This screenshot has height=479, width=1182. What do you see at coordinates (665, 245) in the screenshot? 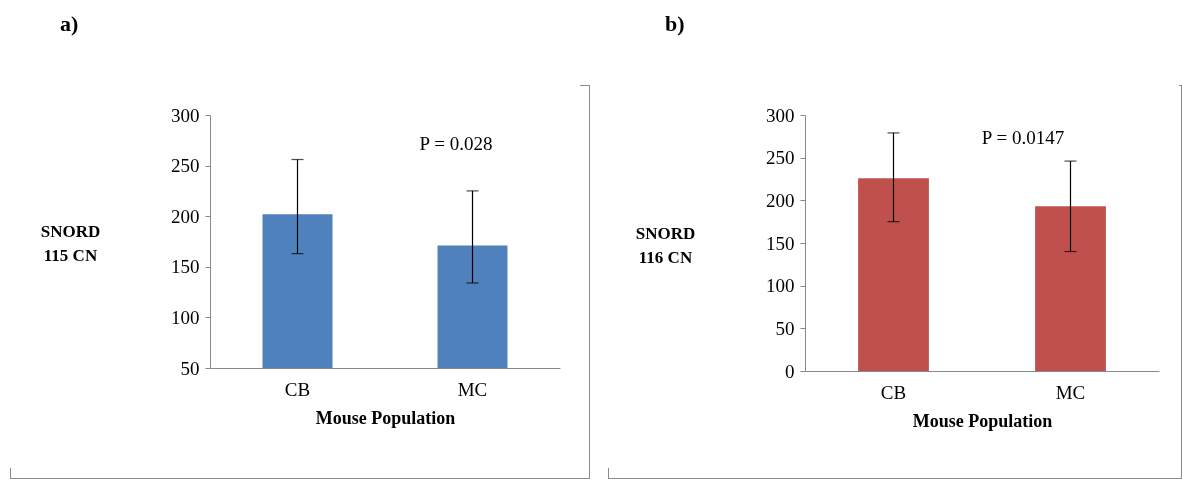
I see `y-axis-title: SNORD 116 CN` at bounding box center [665, 245].